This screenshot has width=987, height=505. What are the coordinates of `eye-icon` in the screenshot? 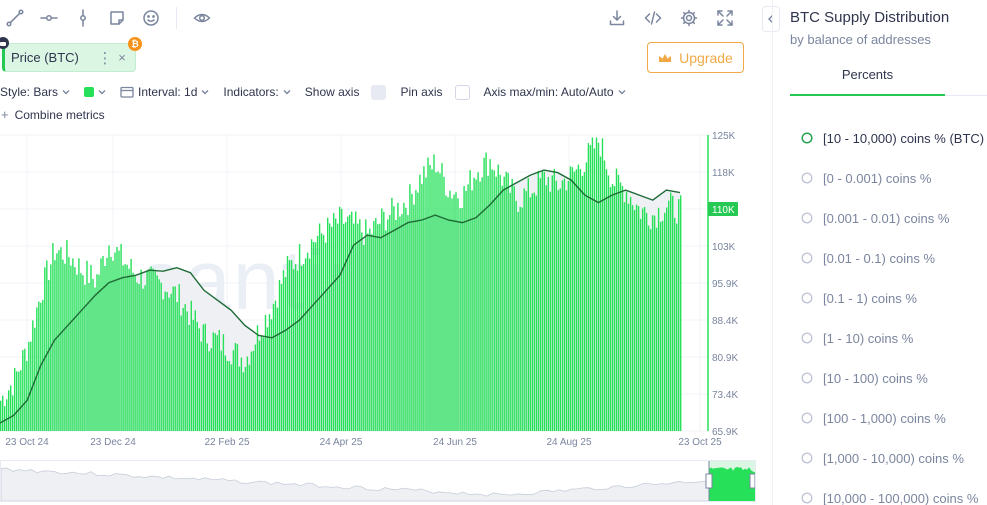 It's located at (202, 18).